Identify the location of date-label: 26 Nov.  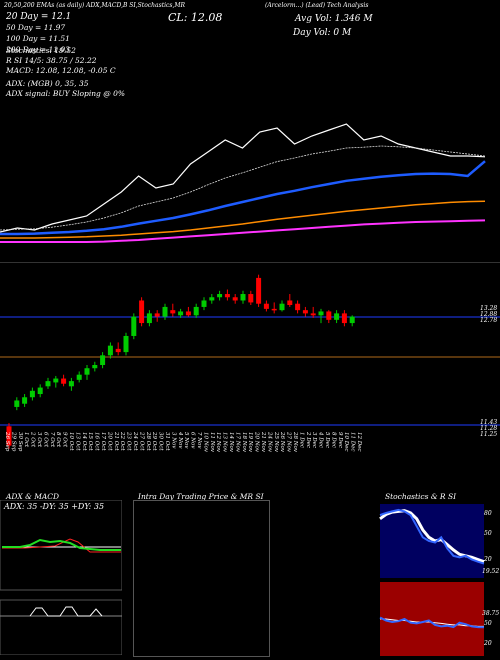
(282, 442).